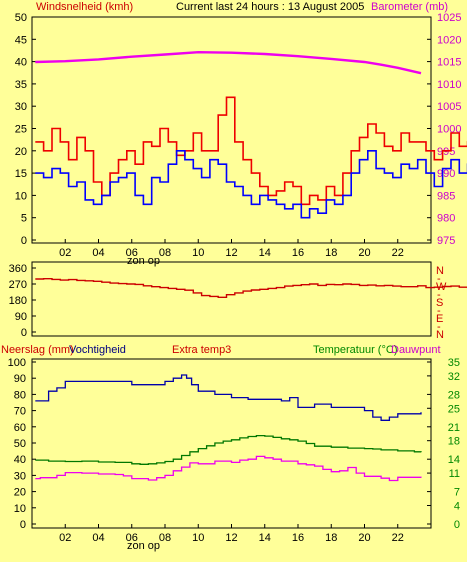  I want to click on wind-xtick-label: 04, so click(98, 253).